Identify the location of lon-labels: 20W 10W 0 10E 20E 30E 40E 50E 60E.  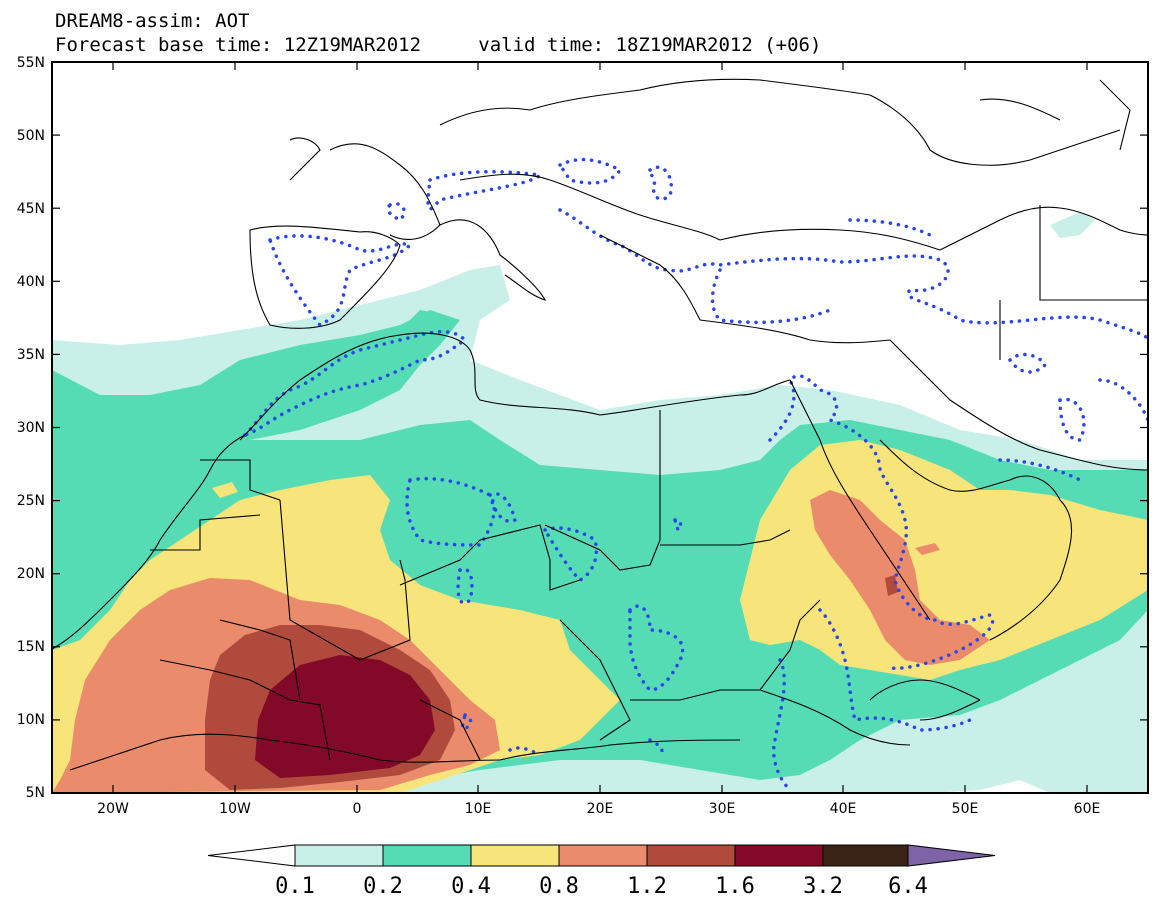
(598, 809).